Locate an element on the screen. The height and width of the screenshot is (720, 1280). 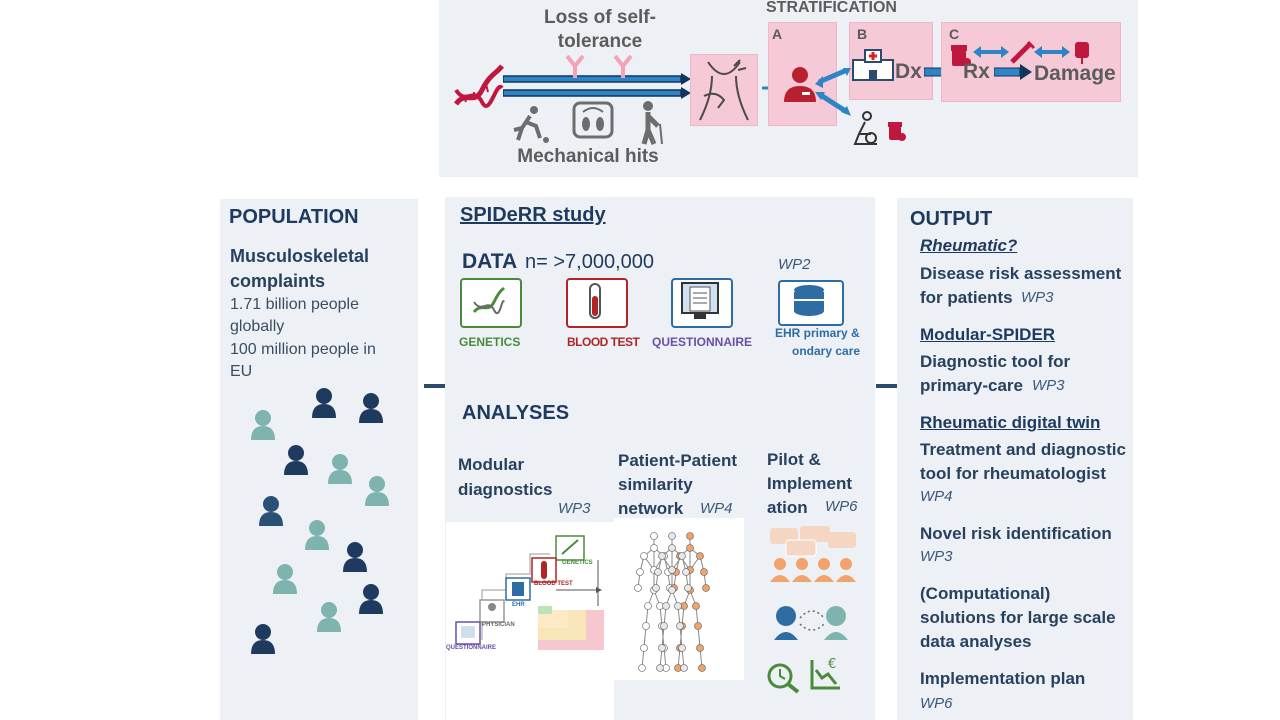
exercise-bike-icon is located at coordinates (865, 128).